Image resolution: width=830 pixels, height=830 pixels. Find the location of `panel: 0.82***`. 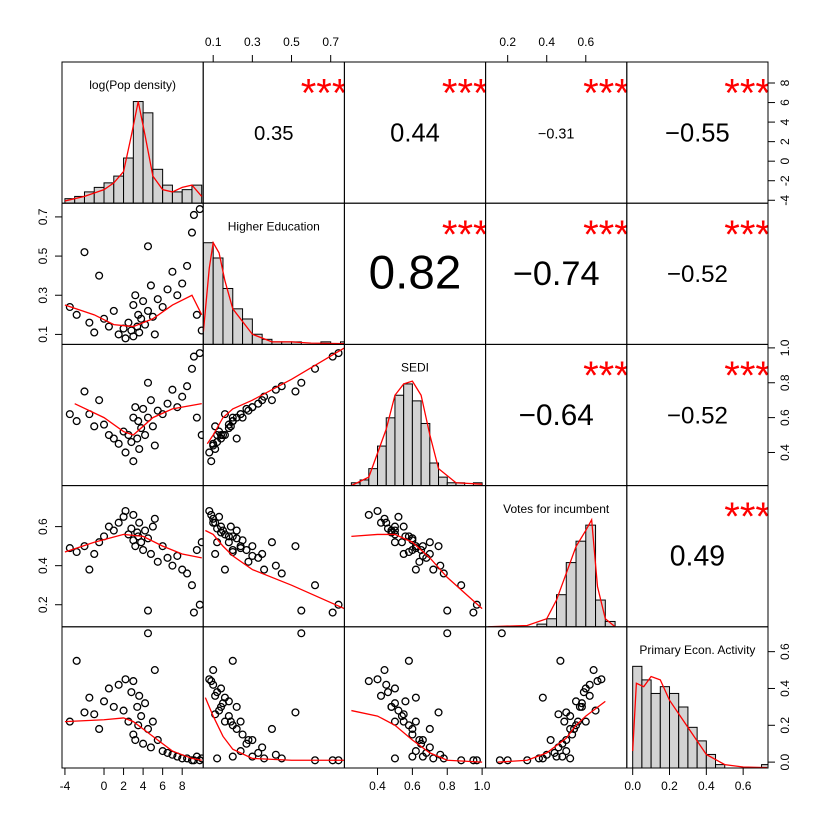

panel: 0.82*** is located at coordinates (427, 256).